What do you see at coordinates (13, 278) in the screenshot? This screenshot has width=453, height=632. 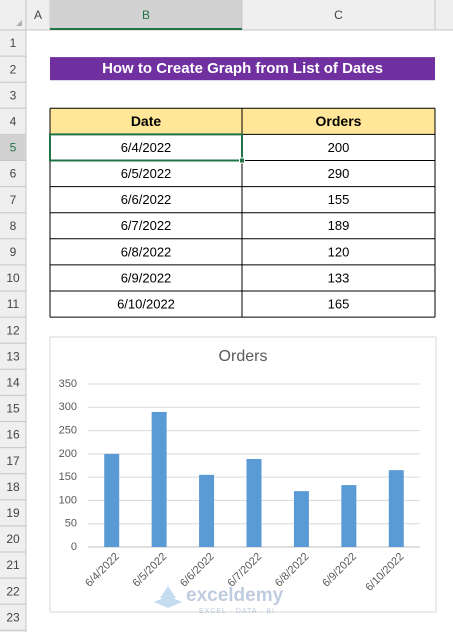 I see `row-number: 10` at bounding box center [13, 278].